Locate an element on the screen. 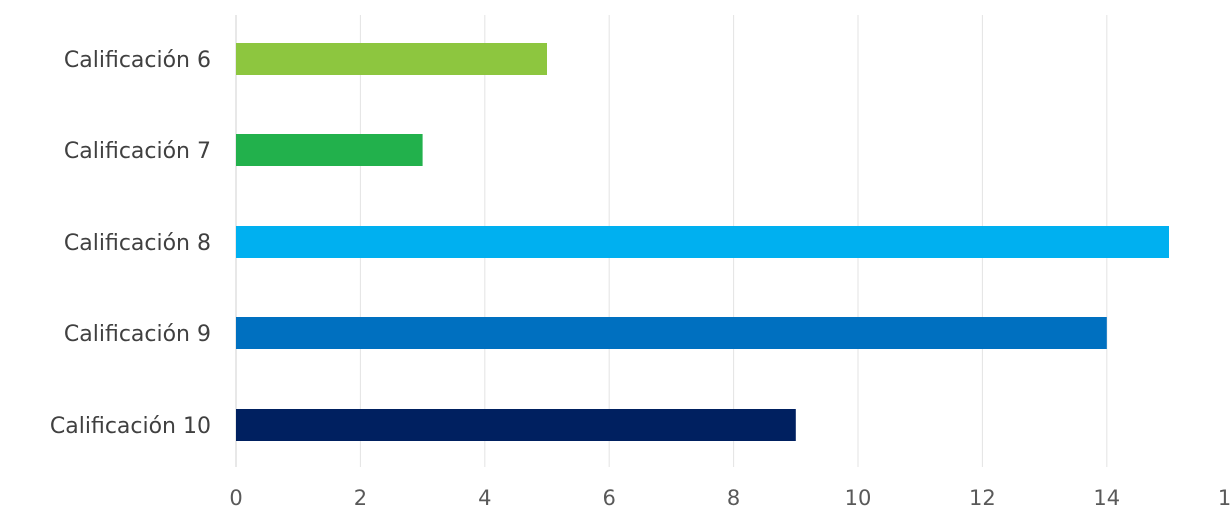 This screenshot has width=1230, height=517. x-tick-label: 0 is located at coordinates (235, 498).